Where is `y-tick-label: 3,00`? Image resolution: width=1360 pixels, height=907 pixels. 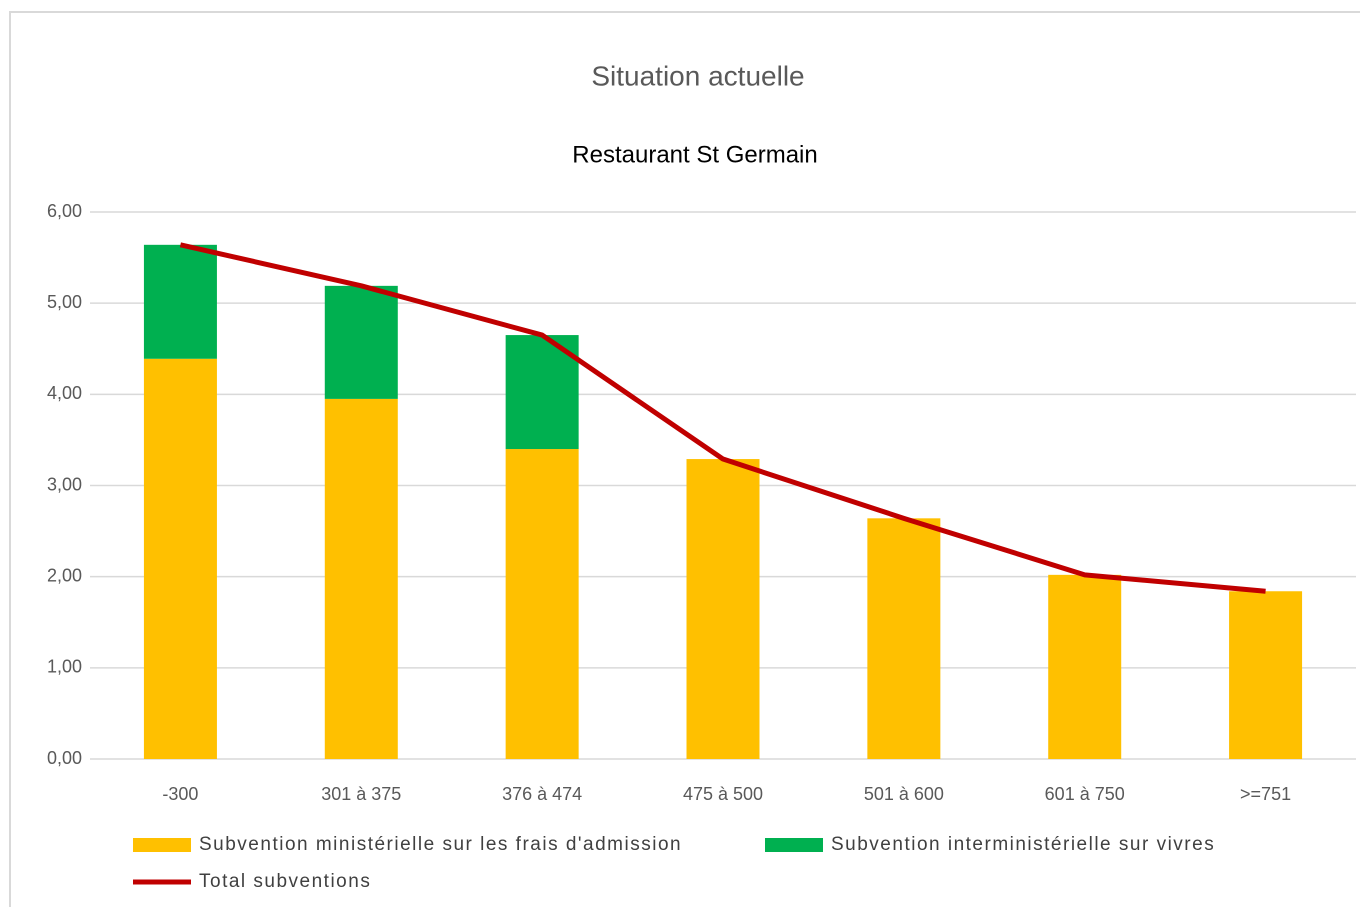 y-tick-label: 3,00 is located at coordinates (64, 484).